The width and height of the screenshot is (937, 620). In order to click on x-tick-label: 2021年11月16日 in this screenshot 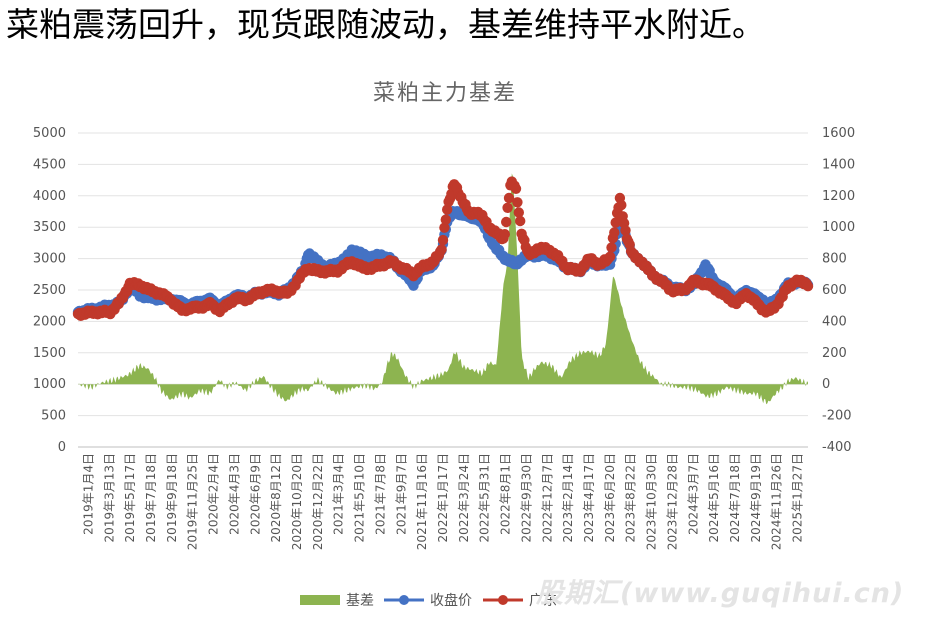, I will do `click(422, 501)`.